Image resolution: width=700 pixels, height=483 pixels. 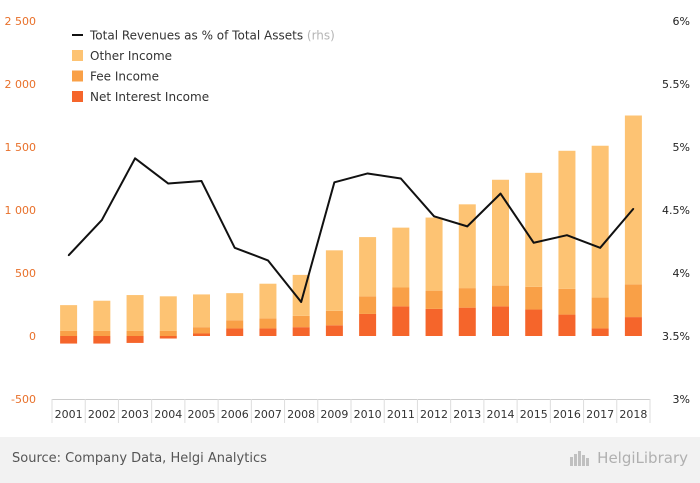 I want to click on line-point-2011, so click(x=401, y=178).